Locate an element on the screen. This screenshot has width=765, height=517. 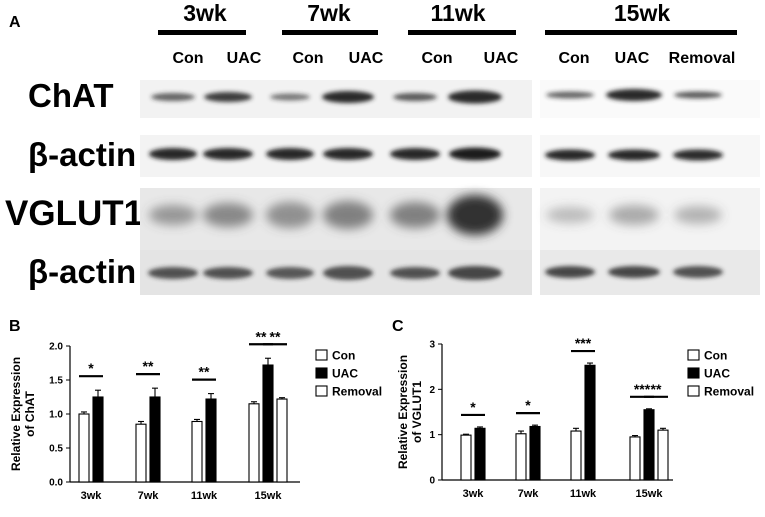
y-tick-label: 1 is located at coordinates (432, 435).